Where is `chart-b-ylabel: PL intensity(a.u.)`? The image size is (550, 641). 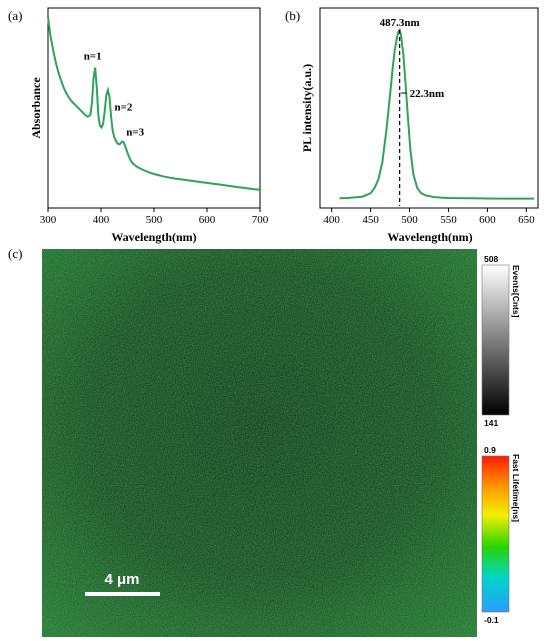 chart-b-ylabel: PL intensity(a.u.) is located at coordinates (307, 108).